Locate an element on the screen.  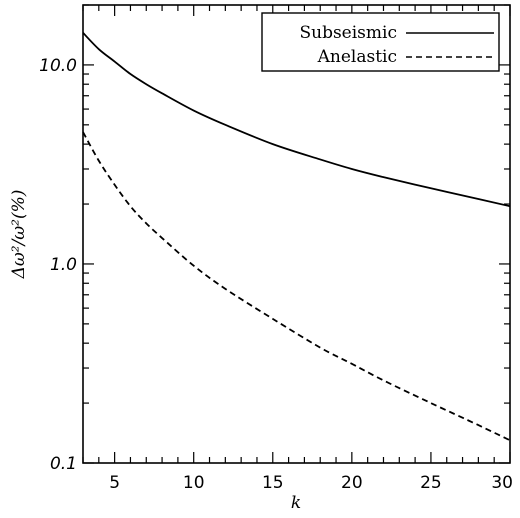
y-tick-label: 1.0 is located at coordinates (63, 265).